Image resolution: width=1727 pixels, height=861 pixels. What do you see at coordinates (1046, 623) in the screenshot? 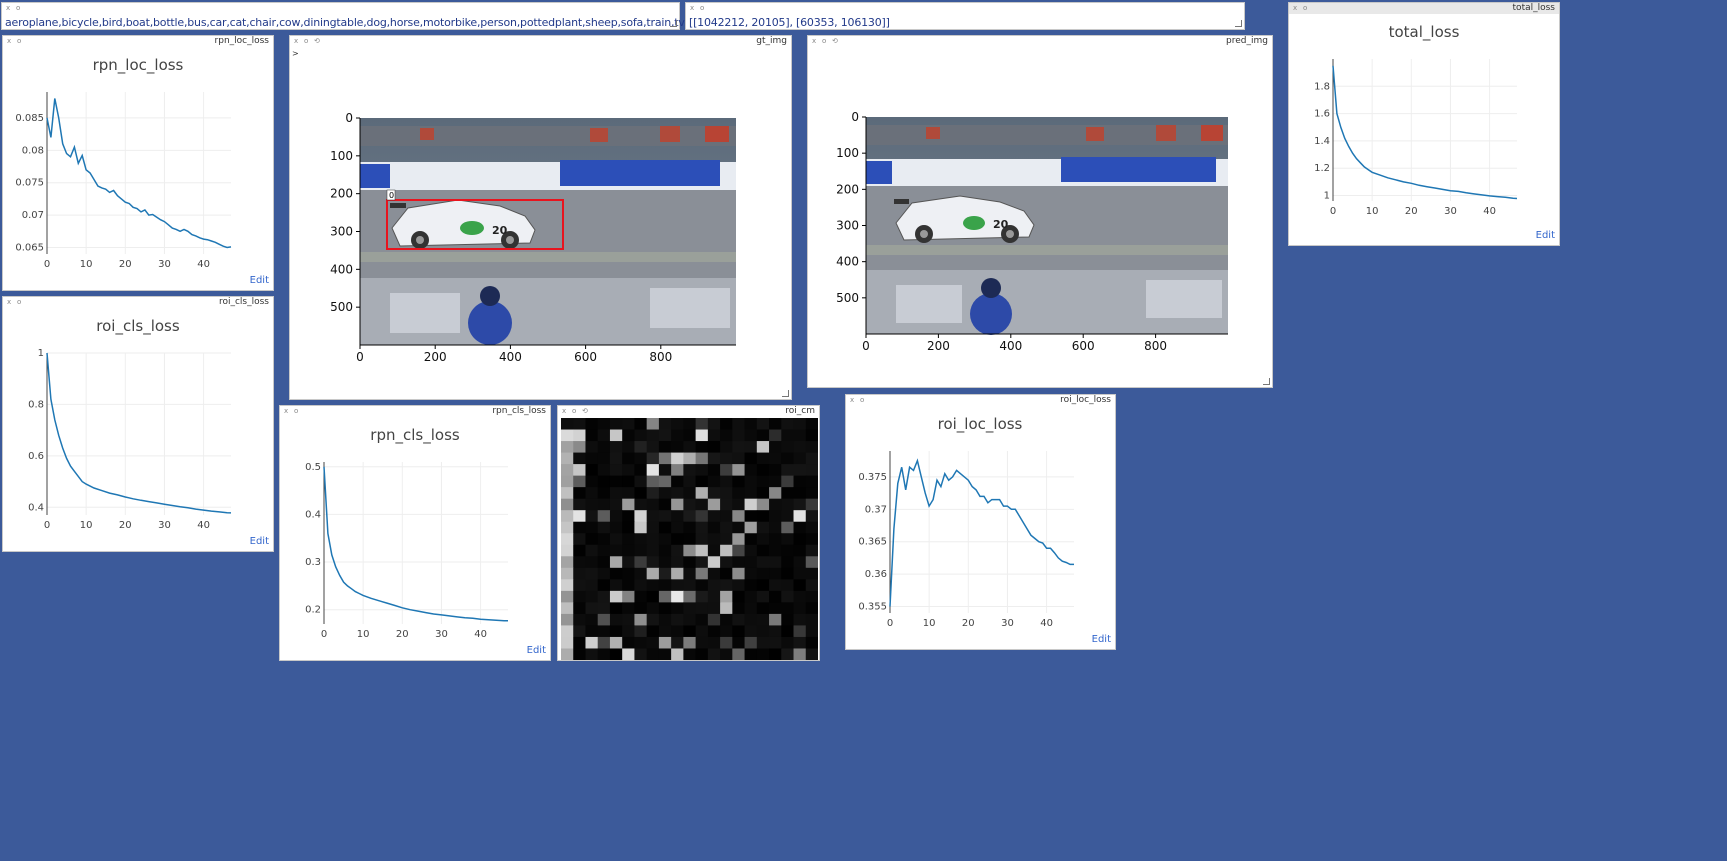
I see `x-tick-label: 40` at bounding box center [1046, 623].